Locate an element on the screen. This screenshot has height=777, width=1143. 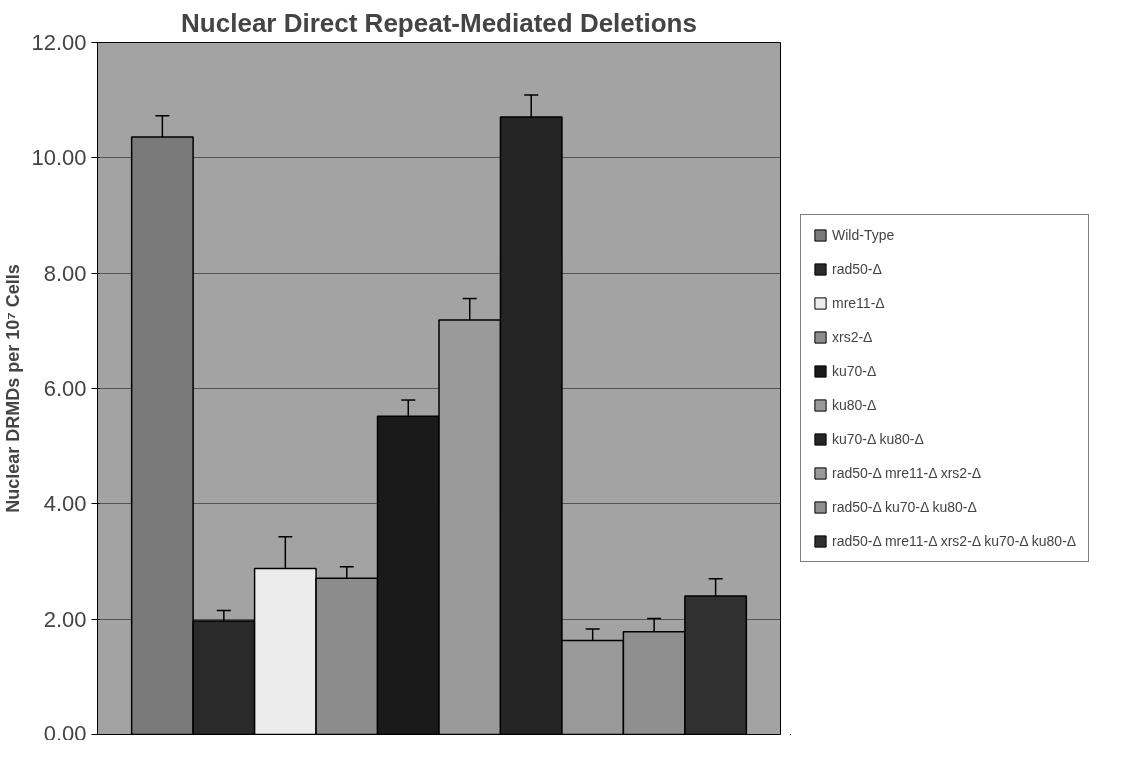
legend-label: rad50-Δ mre11-Δ xrs2-Δ is located at coordinates (907, 473).